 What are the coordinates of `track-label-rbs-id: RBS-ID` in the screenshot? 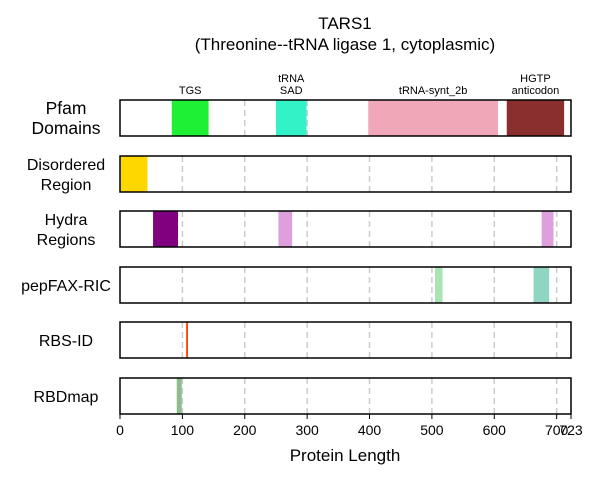 It's located at (66, 341).